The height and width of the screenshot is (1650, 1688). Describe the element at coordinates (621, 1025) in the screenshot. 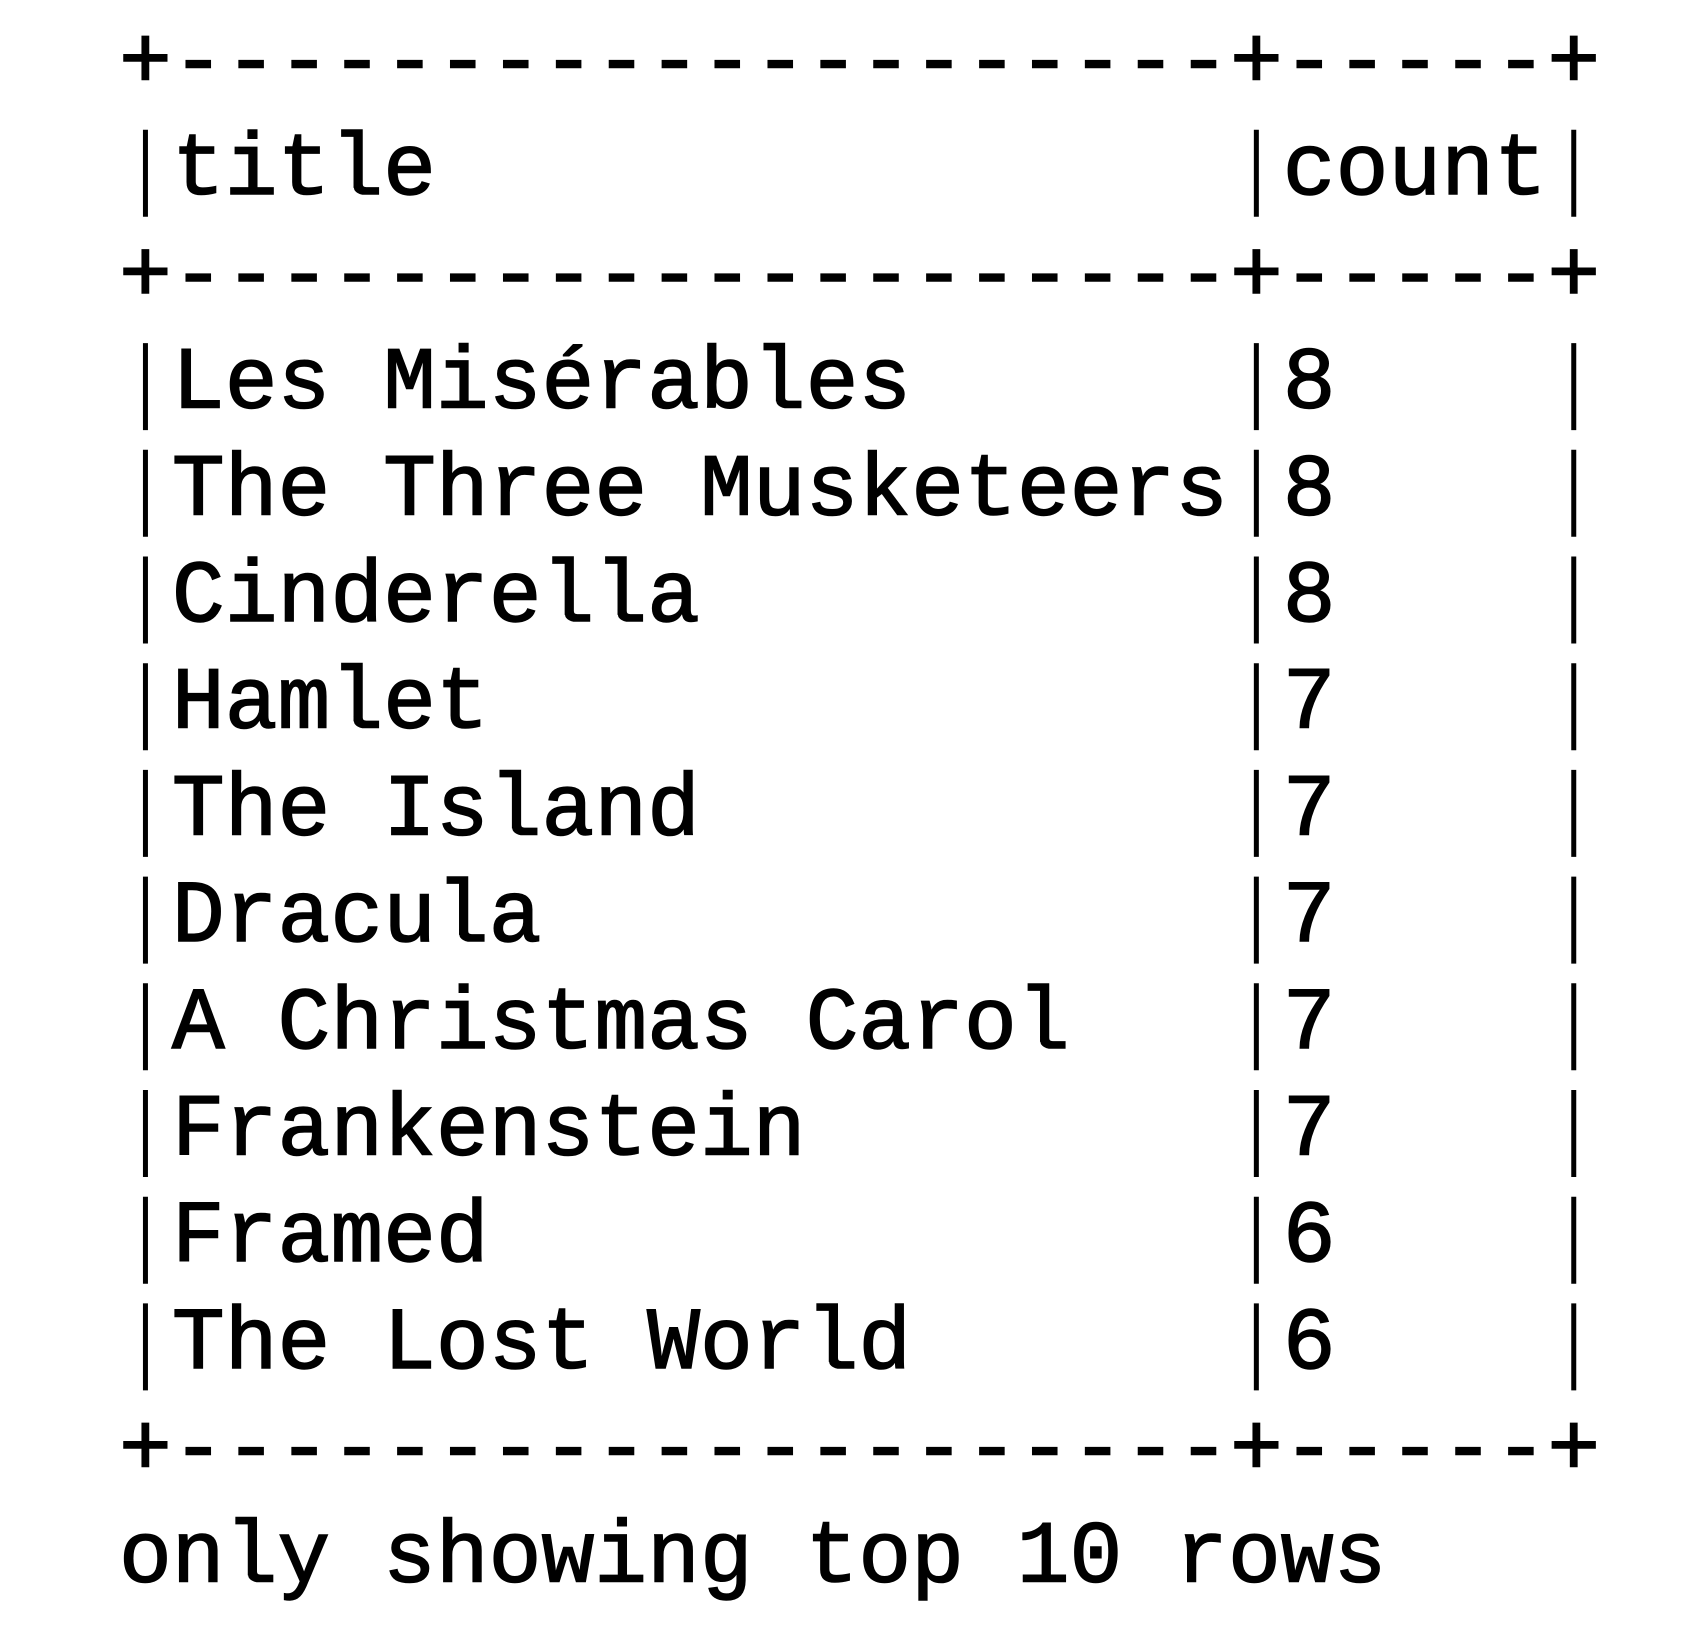

I see `title-cell: A Christmas Carol` at that location.